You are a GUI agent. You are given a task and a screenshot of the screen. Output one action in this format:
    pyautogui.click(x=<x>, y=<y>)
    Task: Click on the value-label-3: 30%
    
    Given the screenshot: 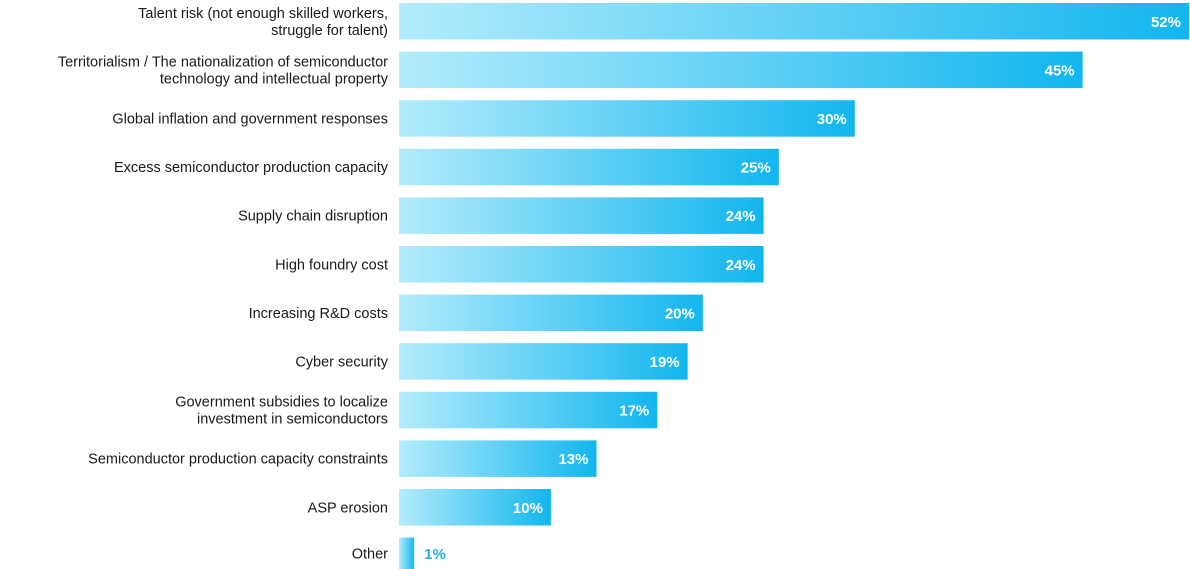 What is the action you would take?
    pyautogui.click(x=832, y=119)
    